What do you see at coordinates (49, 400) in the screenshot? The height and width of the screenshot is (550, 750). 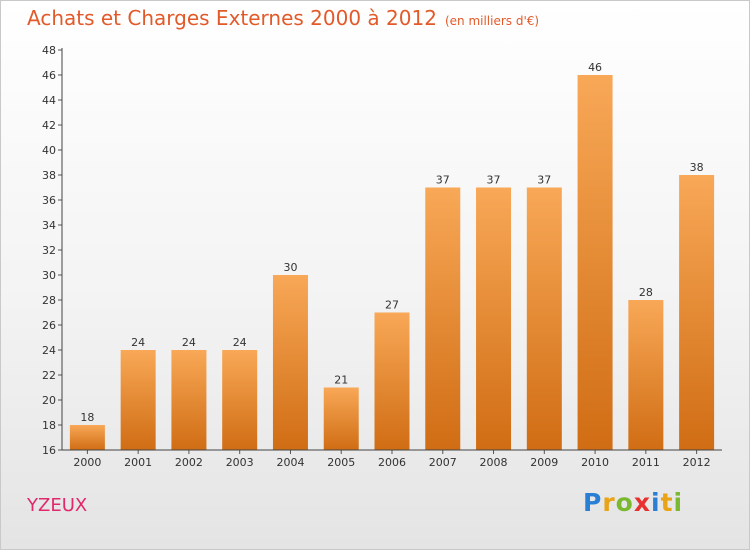 I see `y-tick-label: 20` at bounding box center [49, 400].